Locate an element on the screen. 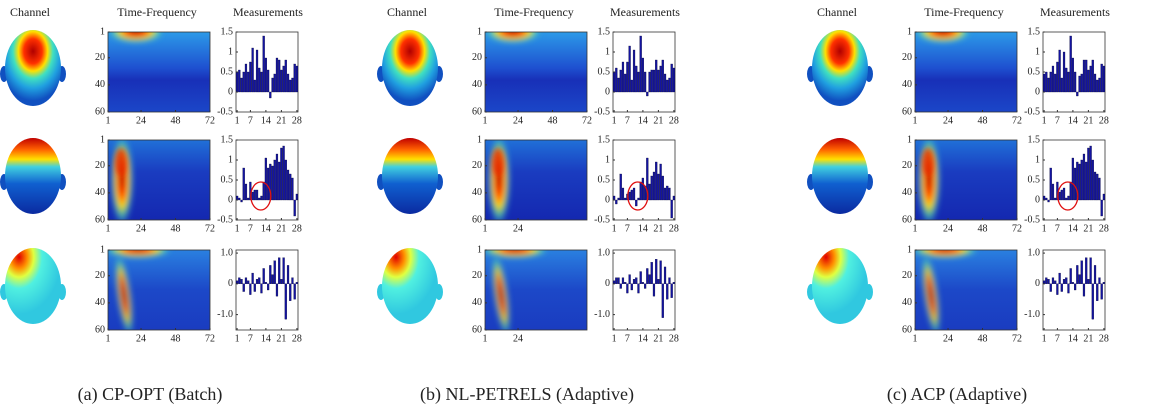  heatmap-blob is located at coordinates (931, 290).